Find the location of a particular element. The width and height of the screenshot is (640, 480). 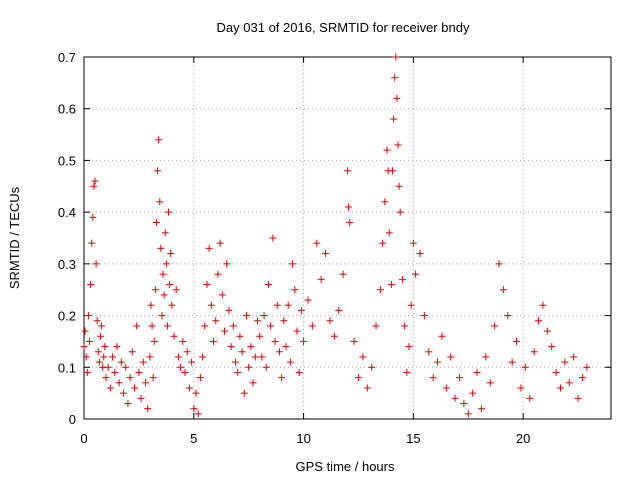

y-tick-label: 0.2 is located at coordinates (67, 316).